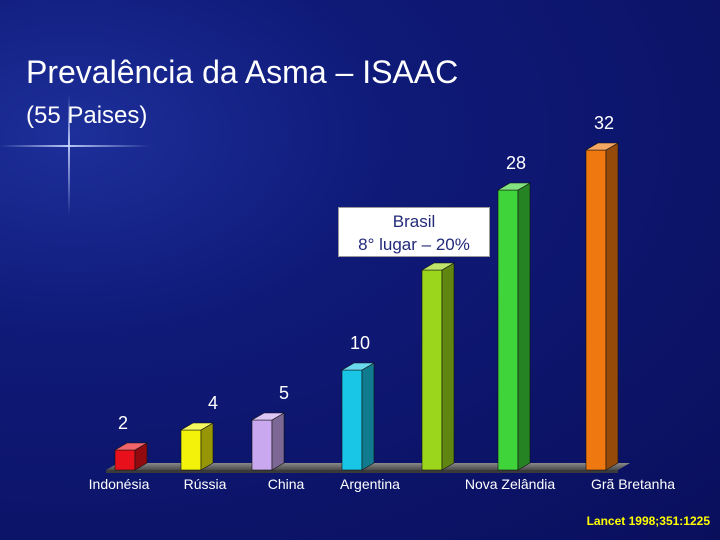  I want to click on source-citation: Lancet 1998;351:1225, so click(648, 521).